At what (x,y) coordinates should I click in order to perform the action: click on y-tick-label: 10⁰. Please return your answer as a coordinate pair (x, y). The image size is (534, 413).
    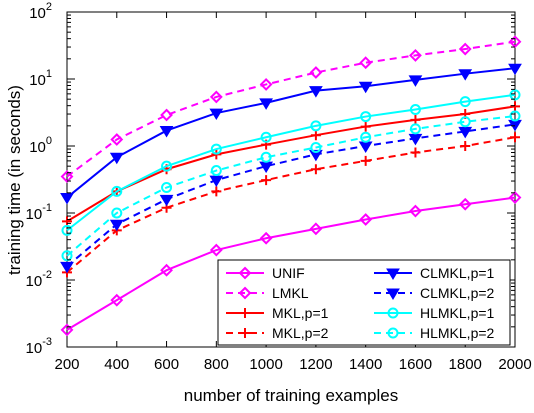
    Looking at the image, I should click on (40, 145).